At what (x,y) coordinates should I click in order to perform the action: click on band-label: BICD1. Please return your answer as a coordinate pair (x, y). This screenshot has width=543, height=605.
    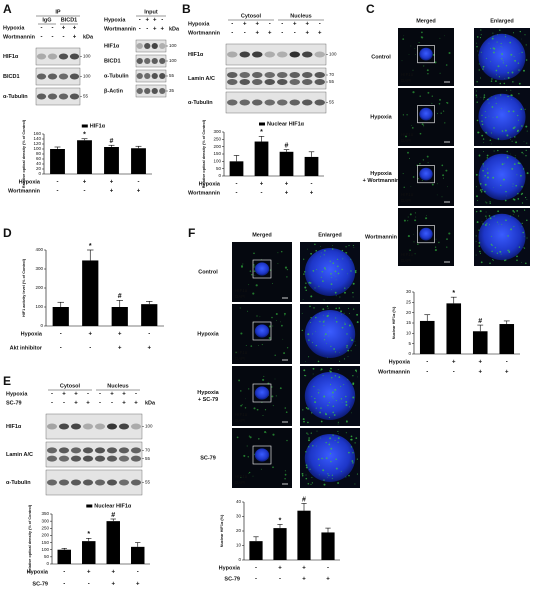
    Looking at the image, I should click on (112, 61).